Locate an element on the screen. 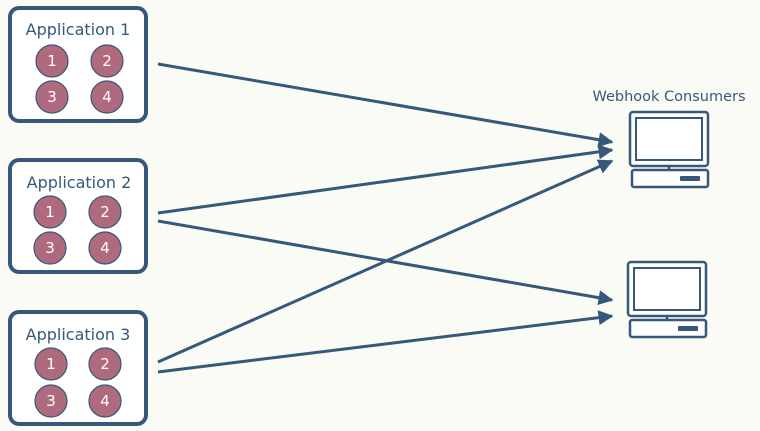 This screenshot has width=760, height=431. connection-app3-consumer2 is located at coordinates (385, 342).